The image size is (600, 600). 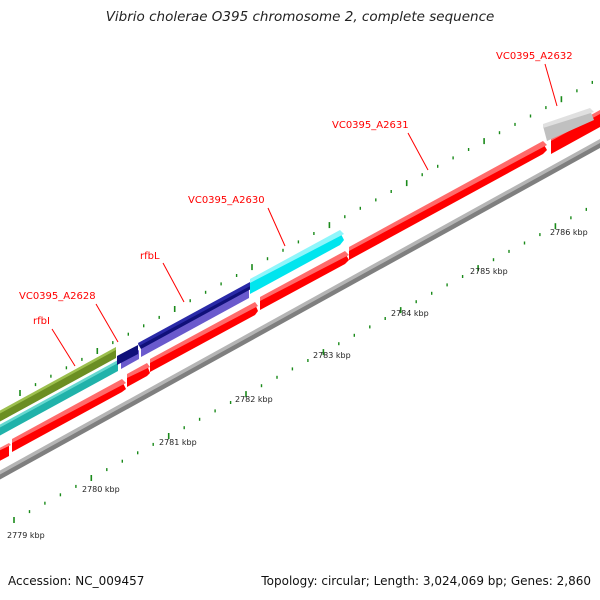 What do you see at coordinates (489, 271) in the screenshot?
I see `tick-label: 2785 kbp` at bounding box center [489, 271].